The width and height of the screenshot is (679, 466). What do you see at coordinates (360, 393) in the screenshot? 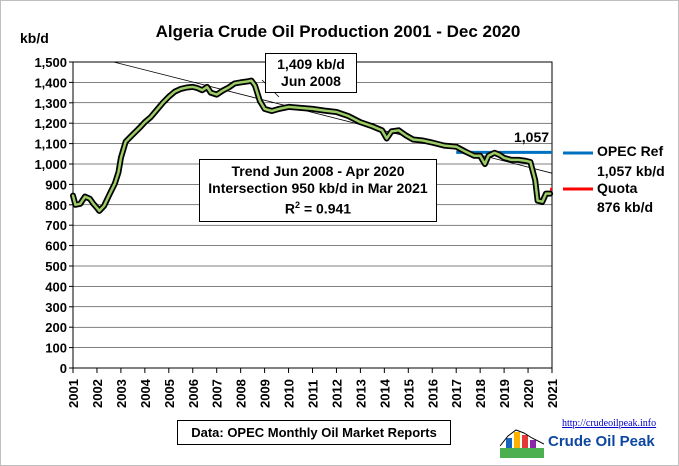
I see `x-tick-label: 2013` at bounding box center [360, 393].